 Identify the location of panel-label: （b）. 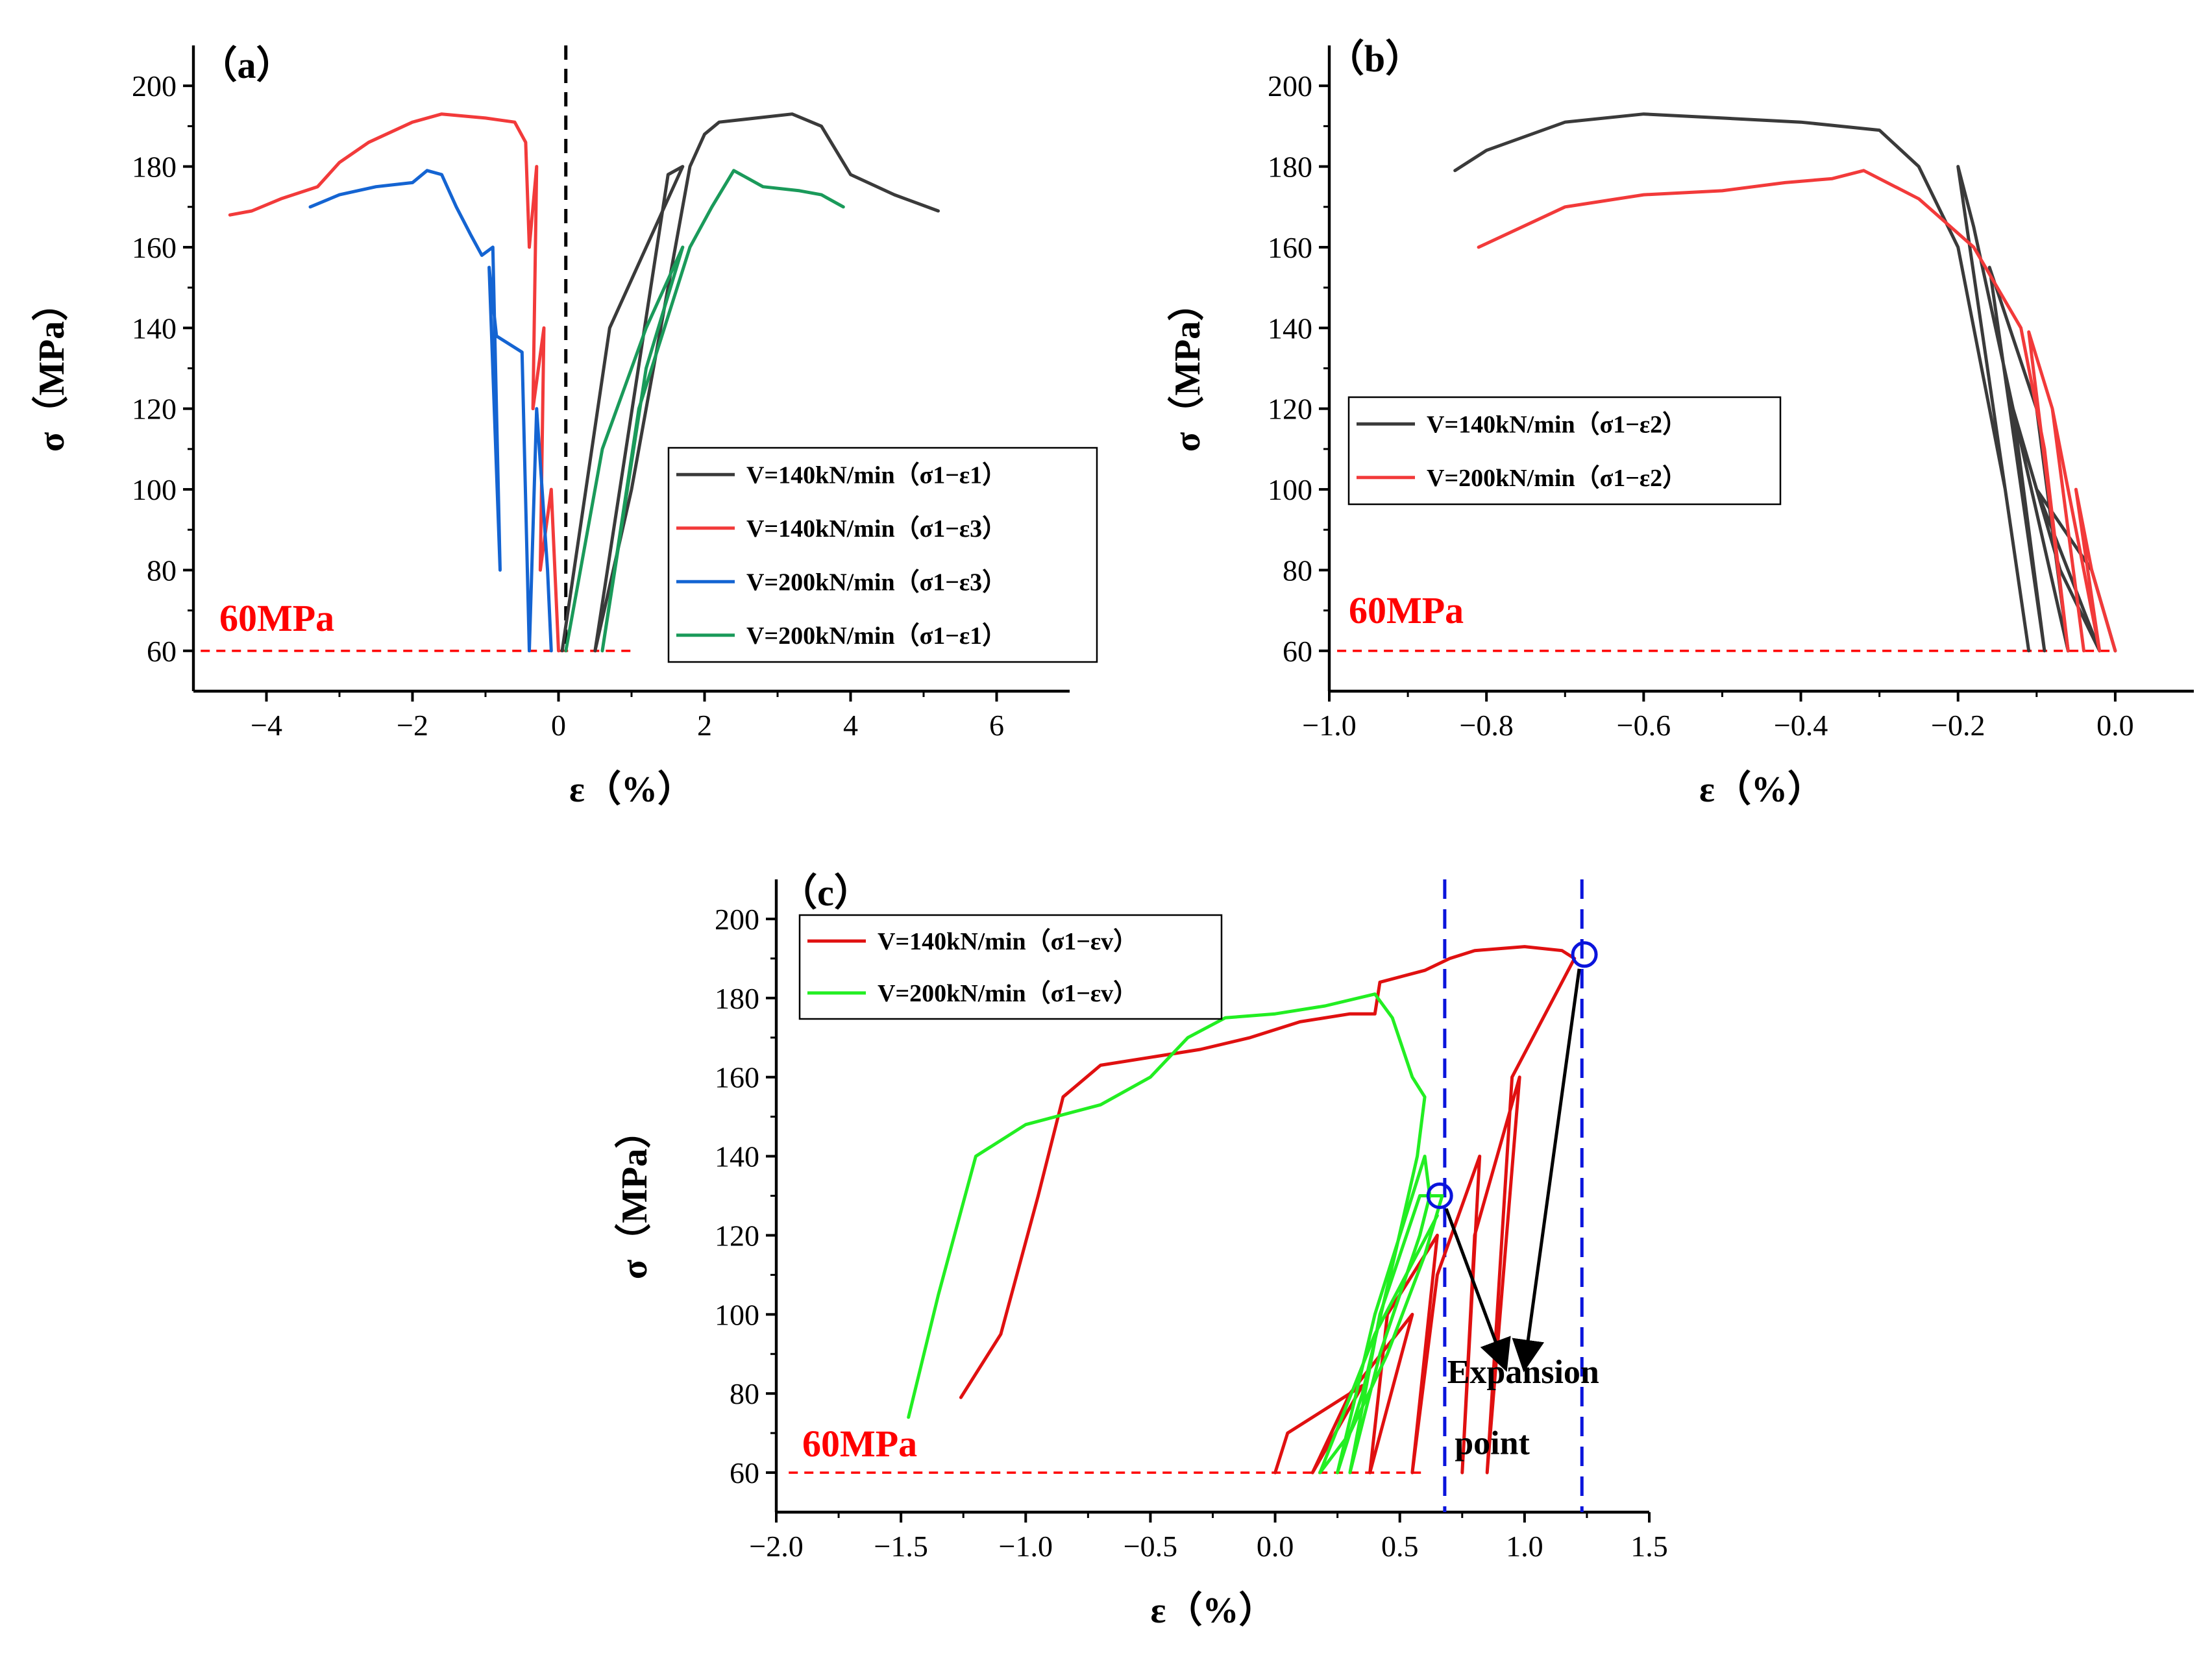
(1375, 59).